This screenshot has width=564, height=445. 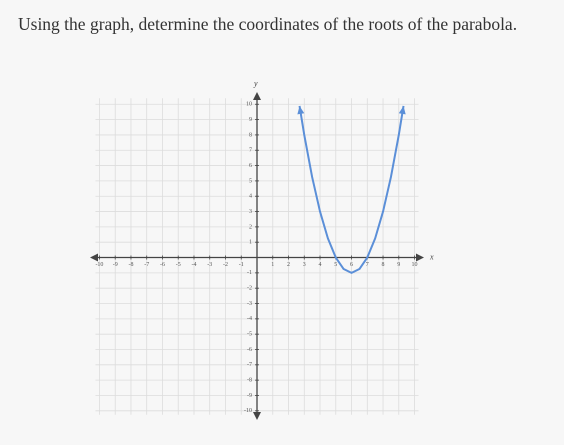 What do you see at coordinates (249, 319) in the screenshot?
I see `y-tick-label: -4` at bounding box center [249, 319].